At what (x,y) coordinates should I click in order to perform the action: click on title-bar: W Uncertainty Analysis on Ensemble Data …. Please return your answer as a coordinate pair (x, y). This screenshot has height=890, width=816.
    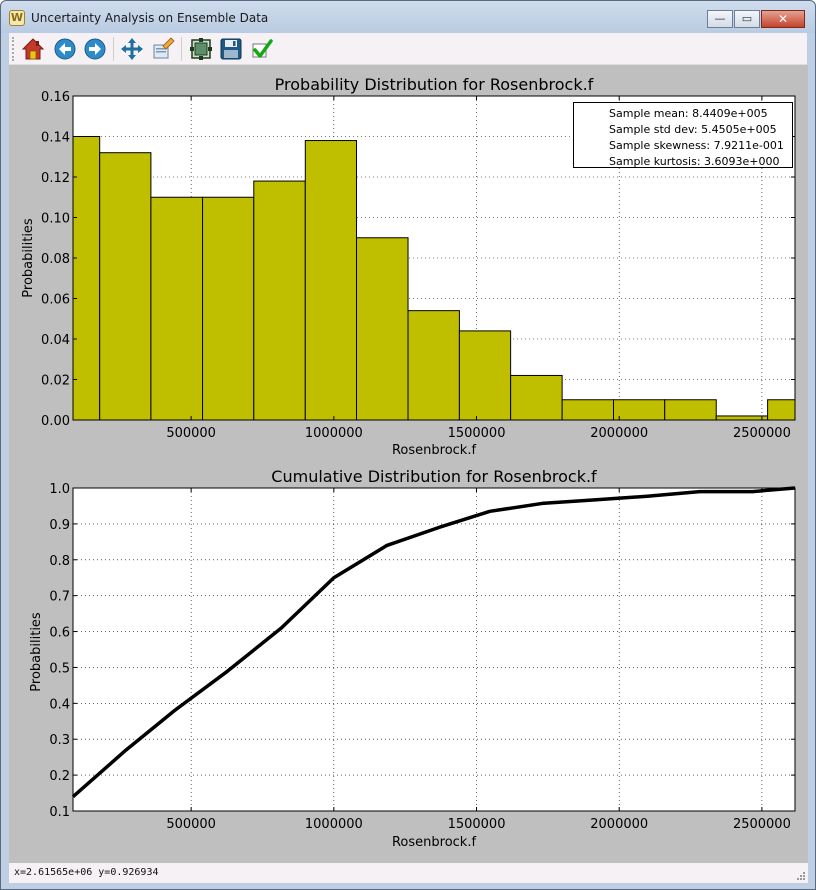
    Looking at the image, I should click on (408, 17).